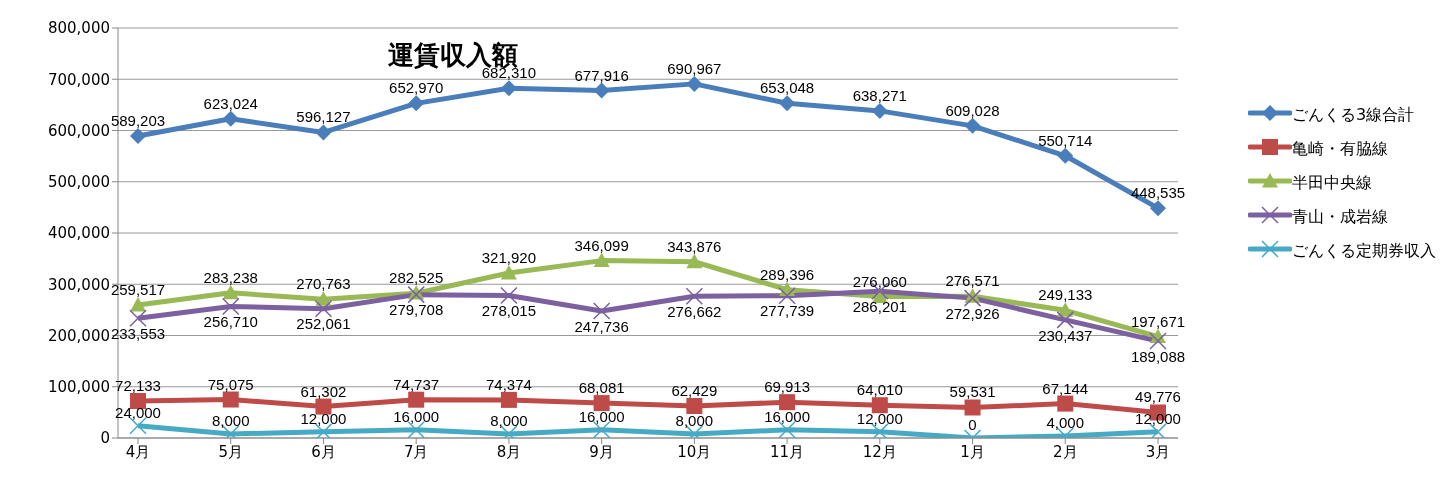  I want to click on data-label: 270,763, so click(323, 284).